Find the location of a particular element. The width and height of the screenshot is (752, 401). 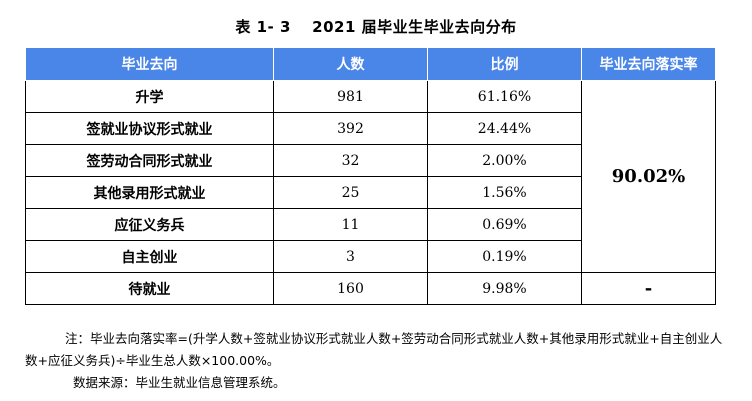

implementation-rate-value: 90.02% is located at coordinates (648, 176).